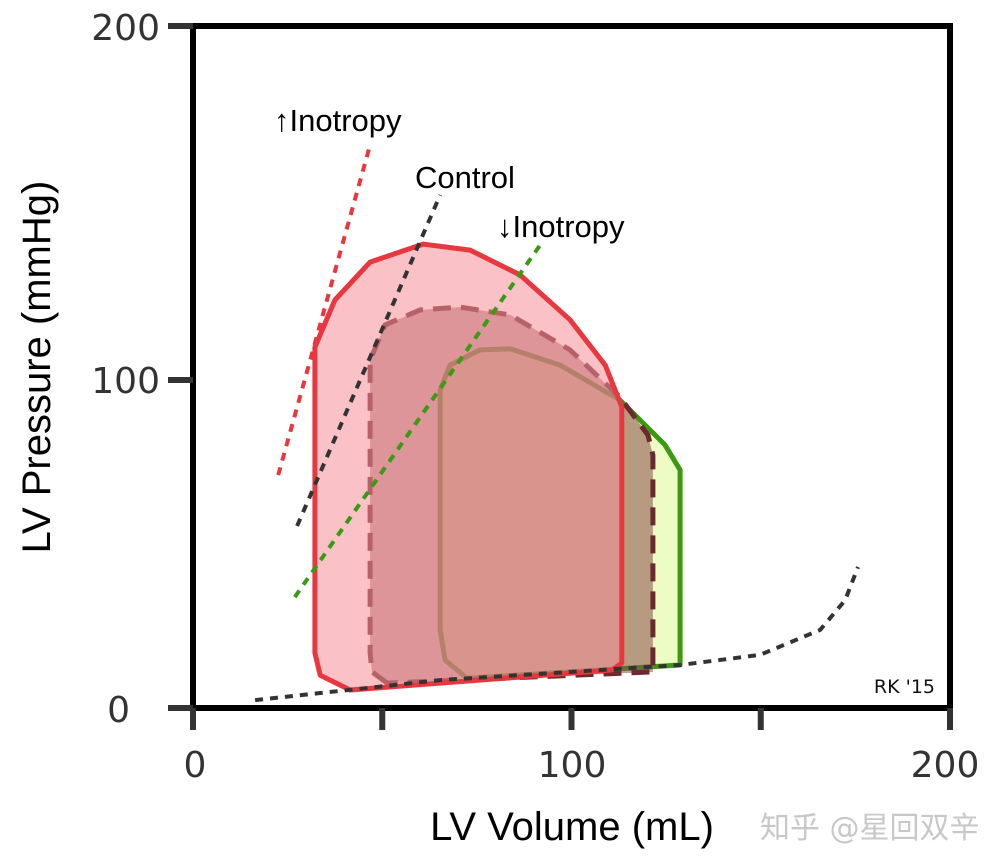 This screenshot has width=1000, height=867. Describe the element at coordinates (125, 28) in the screenshot. I see `y-tick-label-200: 200` at that location.